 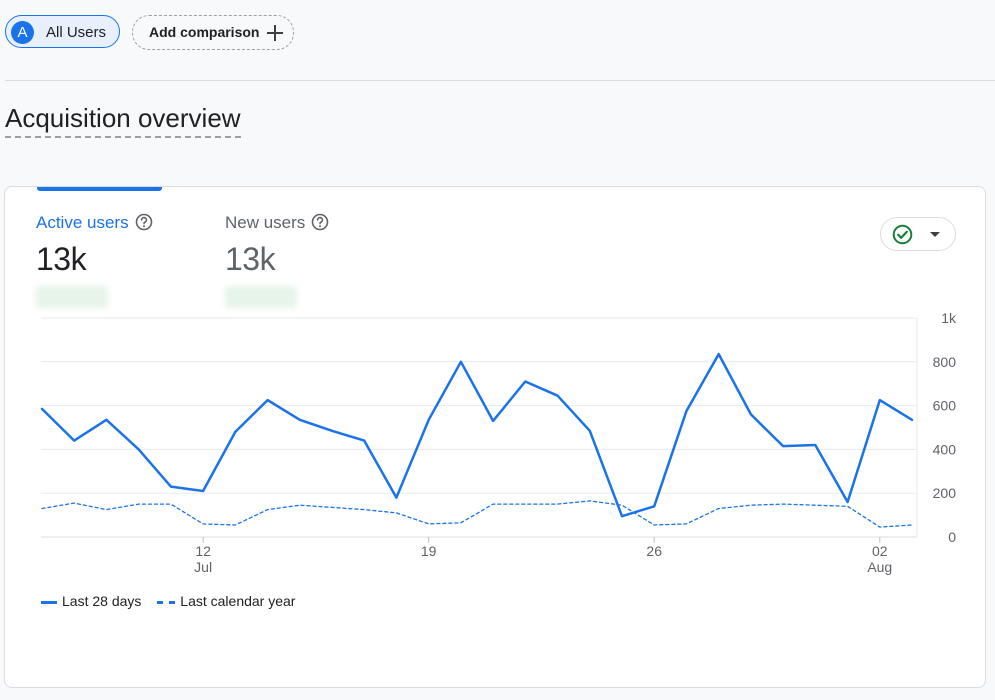 What do you see at coordinates (945, 406) in the screenshot?
I see `y-tick-label: 600` at bounding box center [945, 406].